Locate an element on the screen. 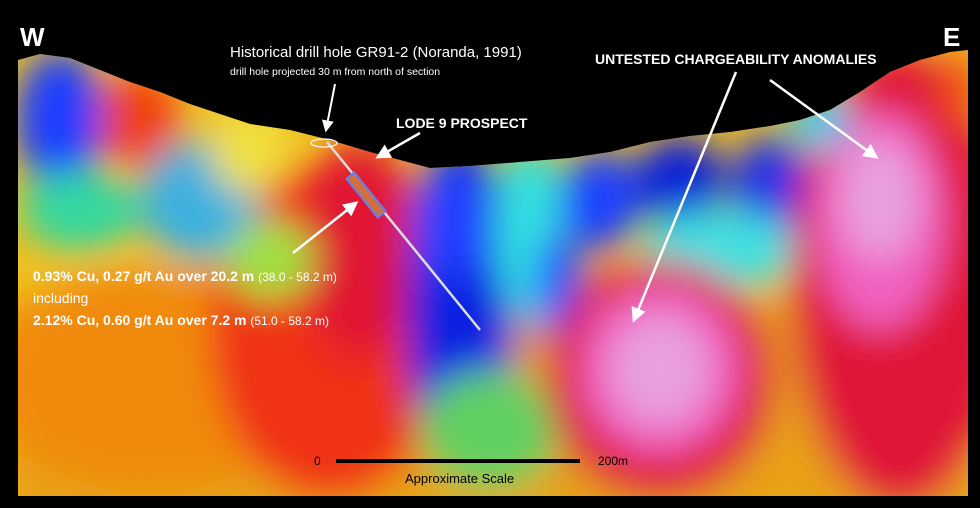 The image size is (980, 508). drill-collar-marker is located at coordinates (324, 143).